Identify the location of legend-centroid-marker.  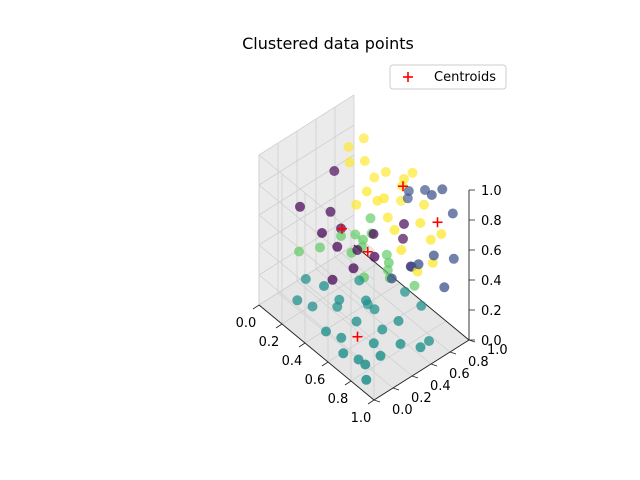
(408, 77).